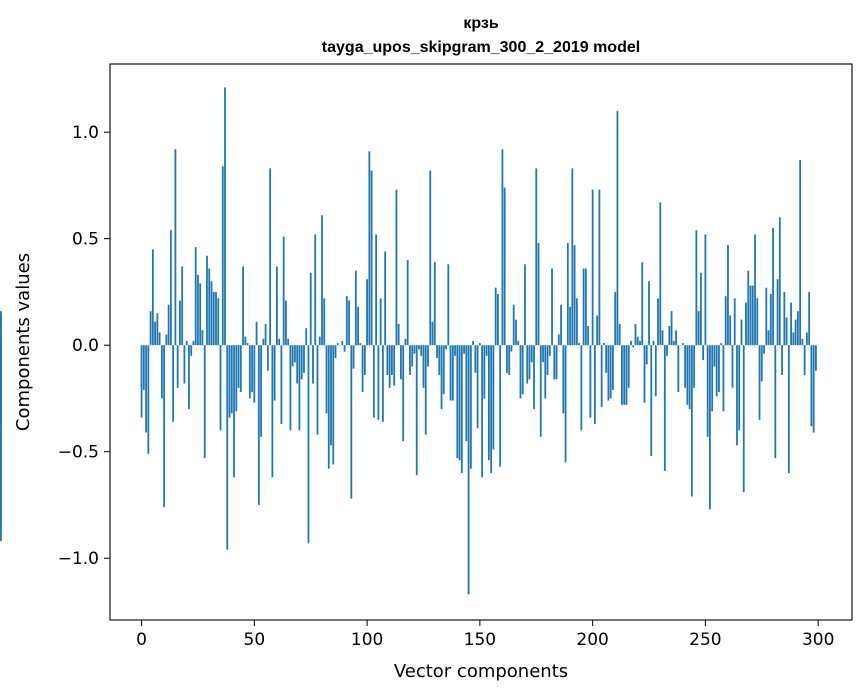  Describe the element at coordinates (23, 342) in the screenshot. I see `y-axis-label: Components values` at that location.